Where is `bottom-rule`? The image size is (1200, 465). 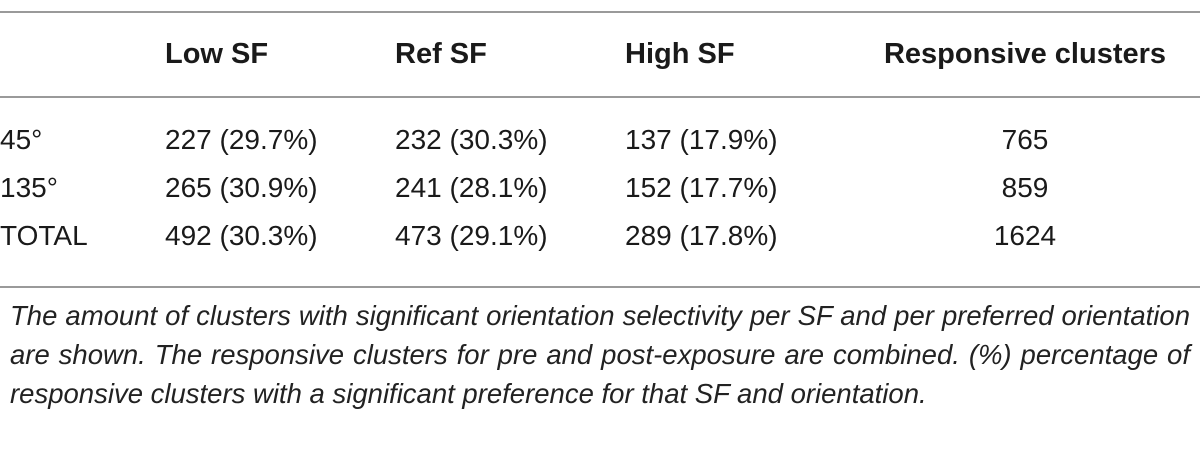 bottom-rule is located at coordinates (600, 287).